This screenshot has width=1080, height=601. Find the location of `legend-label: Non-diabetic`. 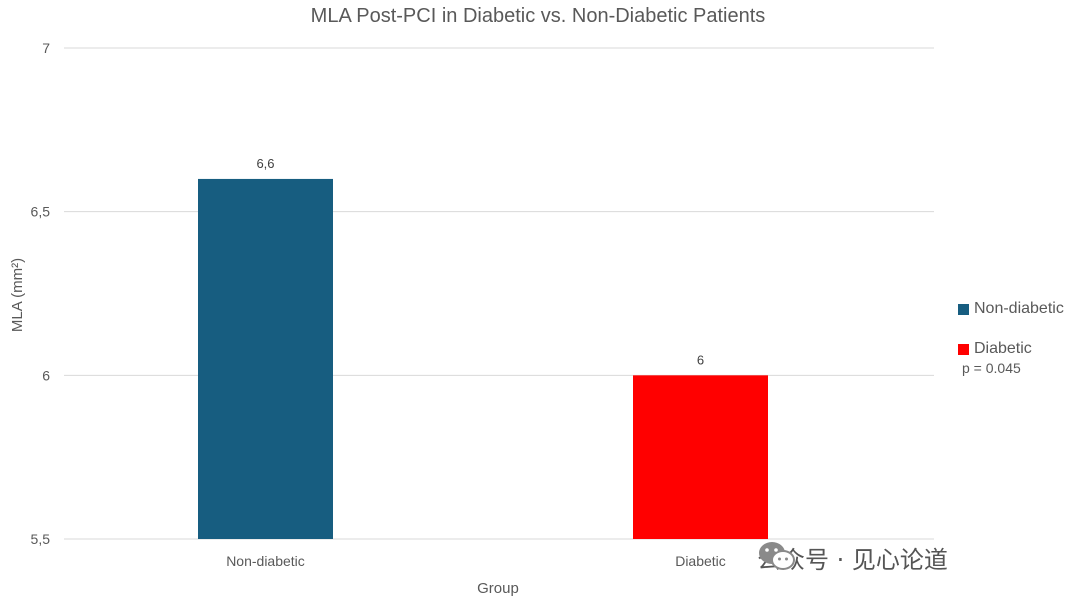

legend-label: Non-diabetic is located at coordinates (1019, 308).